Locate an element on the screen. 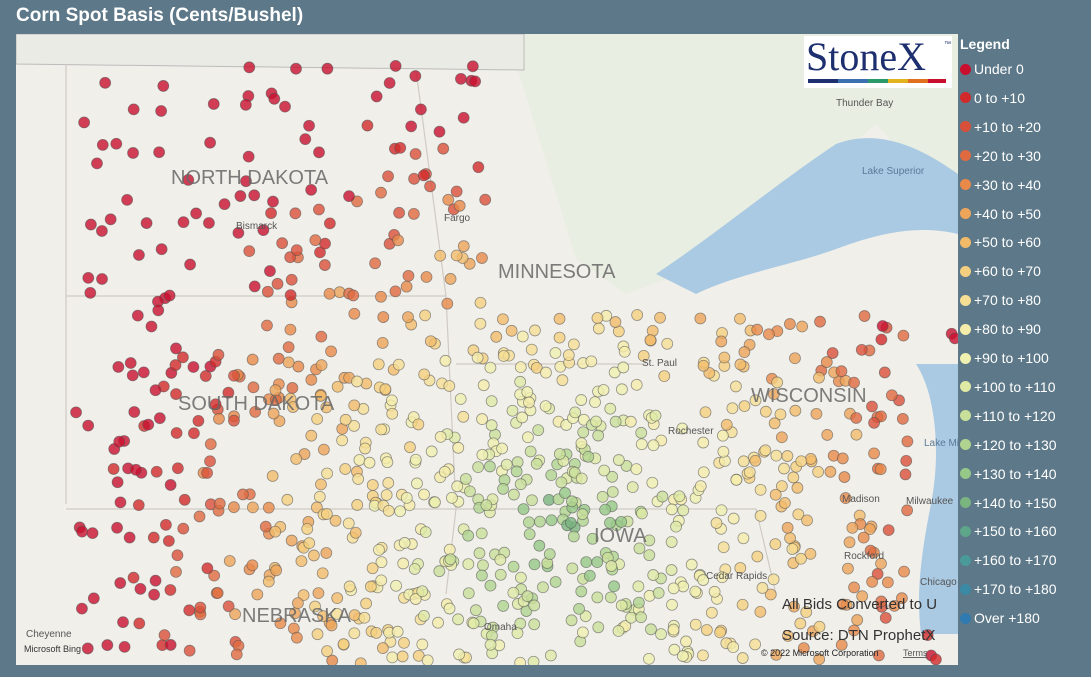  legend-item: +150 to +160 is located at coordinates (1008, 531).